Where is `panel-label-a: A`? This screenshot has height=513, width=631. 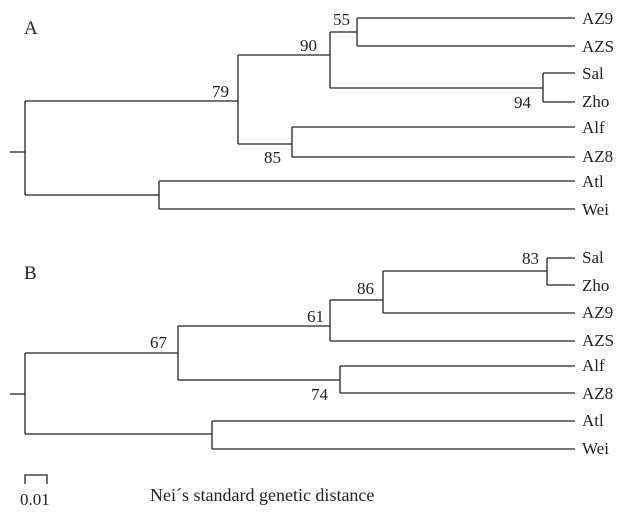
panel-label-a: A is located at coordinates (31, 28).